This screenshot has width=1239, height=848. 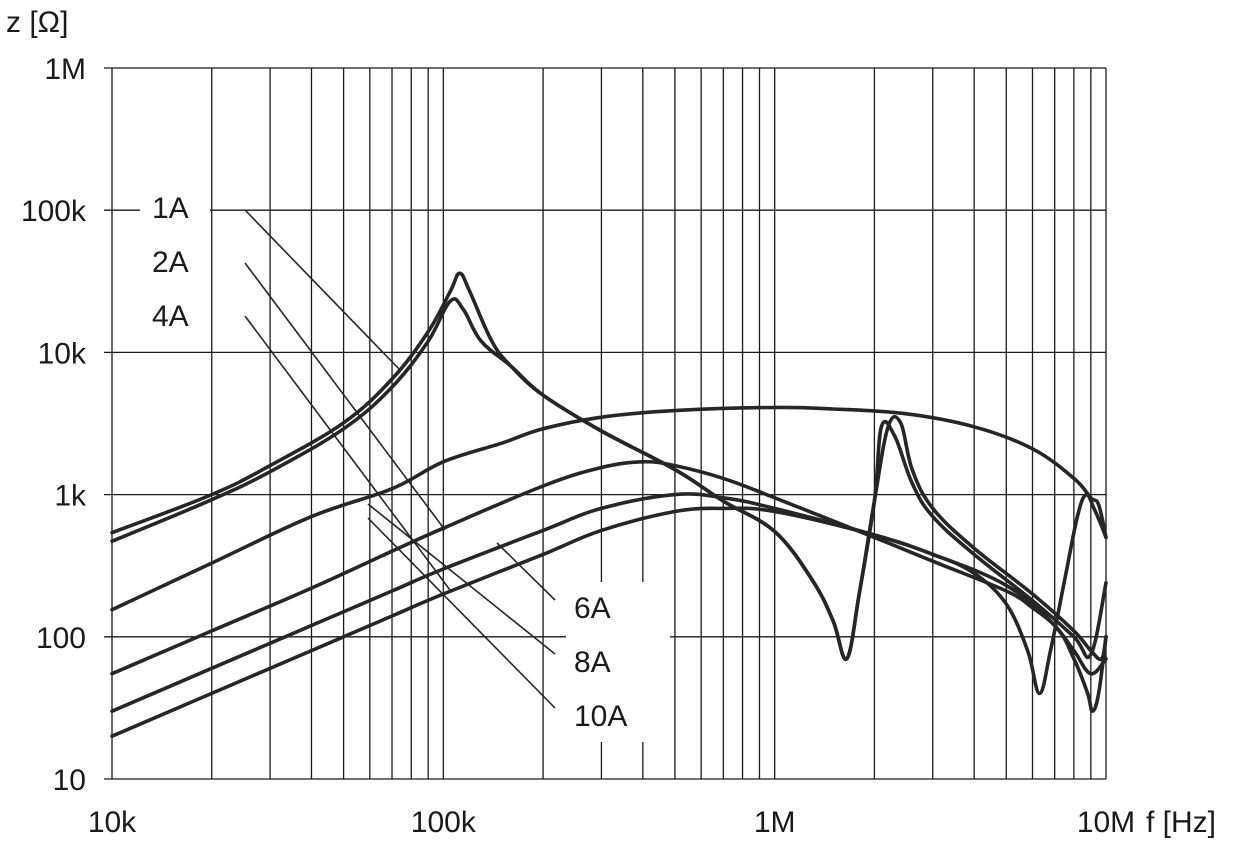 I want to click on y-tick-label: 10k, so click(x=62, y=353).